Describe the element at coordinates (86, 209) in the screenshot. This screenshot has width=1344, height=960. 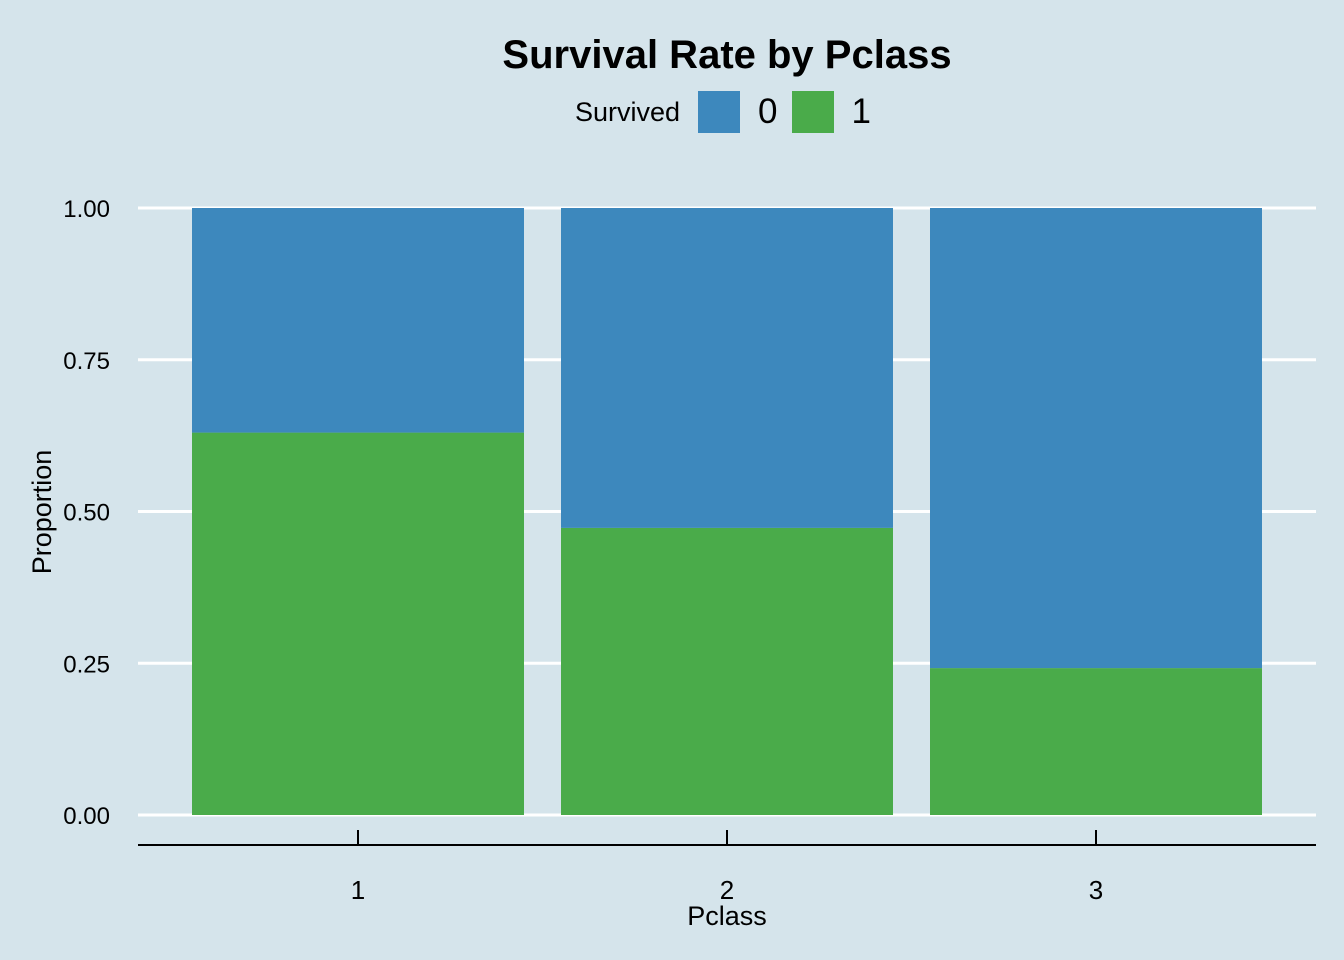
I see `y-tick-label: 1.00` at that location.